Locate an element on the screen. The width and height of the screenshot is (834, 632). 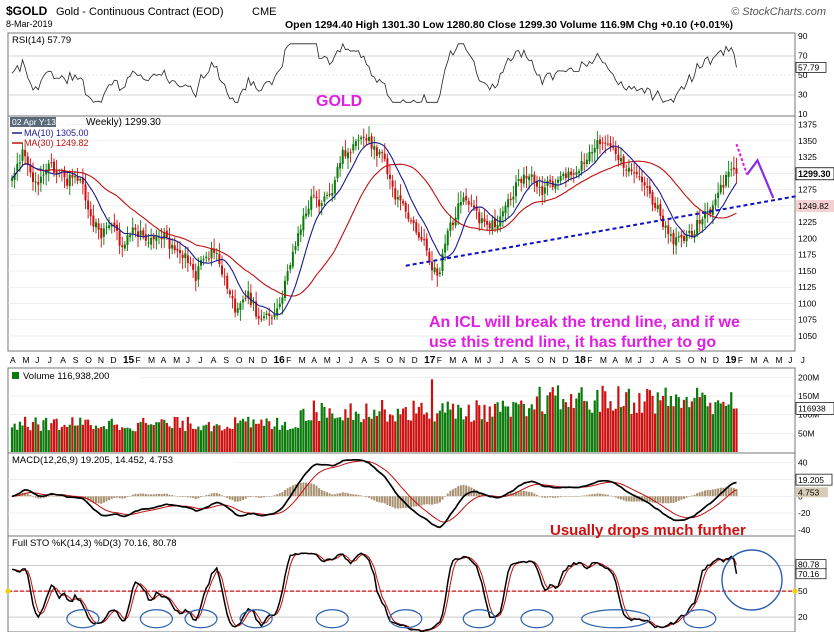
date-tick-label: J is located at coordinates (501, 360).